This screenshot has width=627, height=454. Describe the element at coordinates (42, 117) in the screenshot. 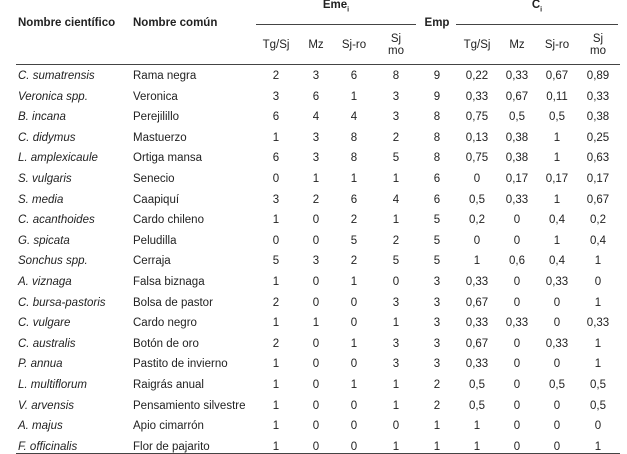

I see `scientific-name: B. incana` at that location.